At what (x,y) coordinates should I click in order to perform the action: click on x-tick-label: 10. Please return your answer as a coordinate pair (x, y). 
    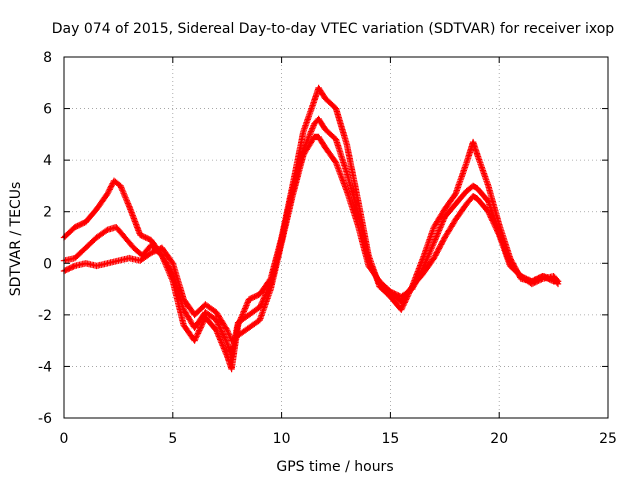
    Looking at the image, I should click on (282, 439).